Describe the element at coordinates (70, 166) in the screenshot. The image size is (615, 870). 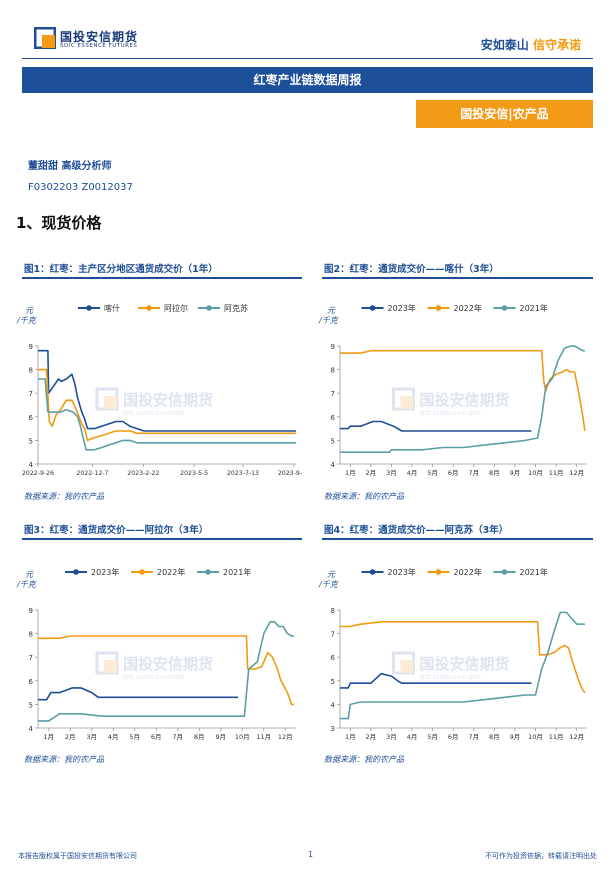
I see `author-name: 董甜甜 高级分析师` at that location.